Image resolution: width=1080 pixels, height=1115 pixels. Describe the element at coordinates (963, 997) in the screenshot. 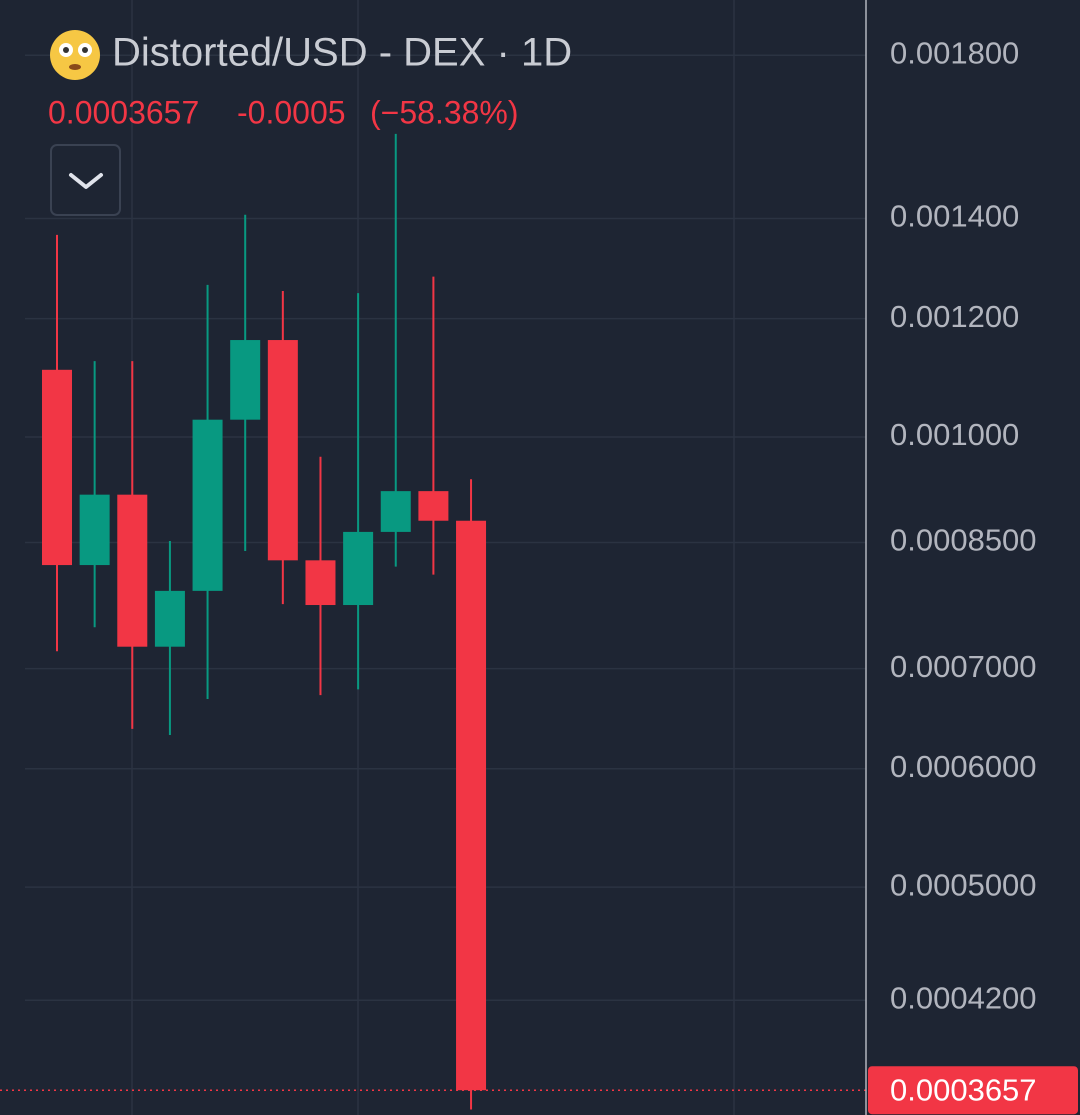

I see `y-tick-label: 0.0004200` at that location.